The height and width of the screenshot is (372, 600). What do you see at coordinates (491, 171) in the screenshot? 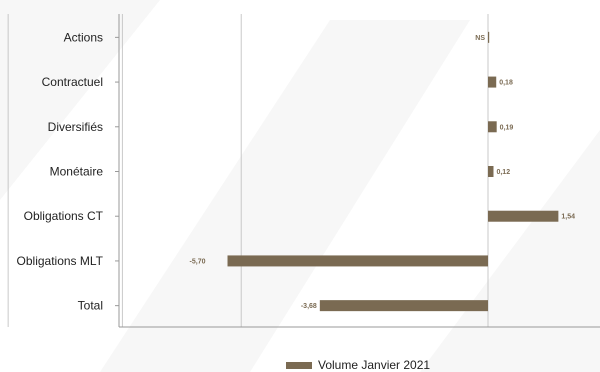
I see `bar-monétaire` at bounding box center [491, 171].